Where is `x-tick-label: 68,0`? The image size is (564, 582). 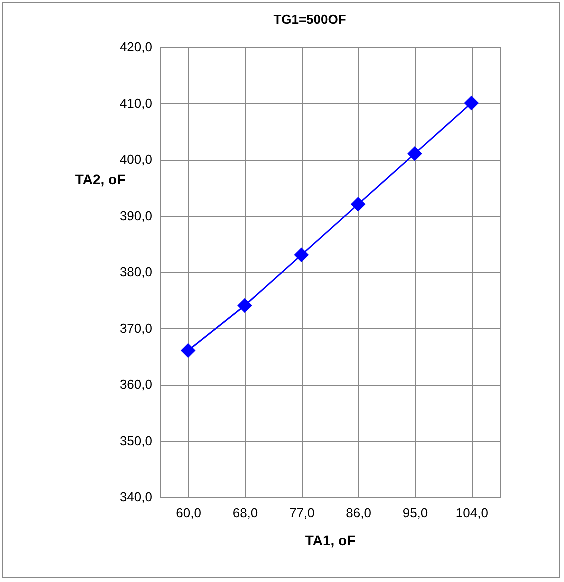
x-tick-label: 68,0 is located at coordinates (245, 513).